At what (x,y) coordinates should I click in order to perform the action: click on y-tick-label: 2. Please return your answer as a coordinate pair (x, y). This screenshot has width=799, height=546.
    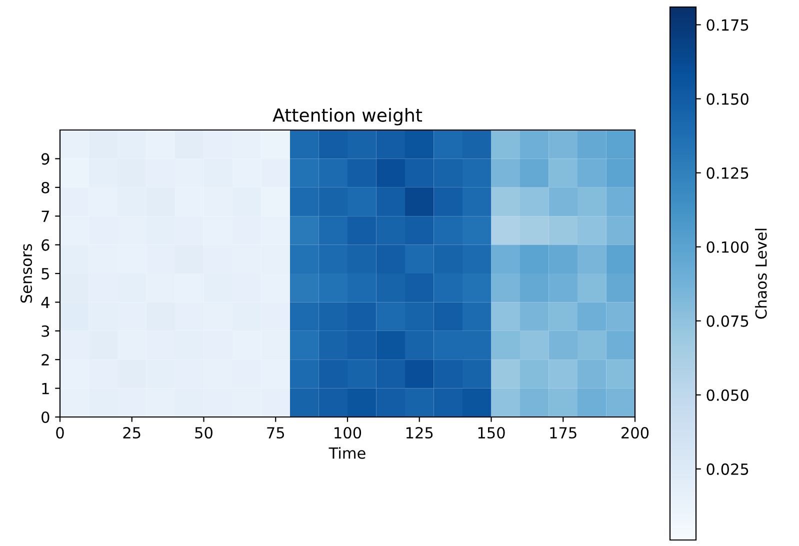
    Looking at the image, I should click on (45, 360).